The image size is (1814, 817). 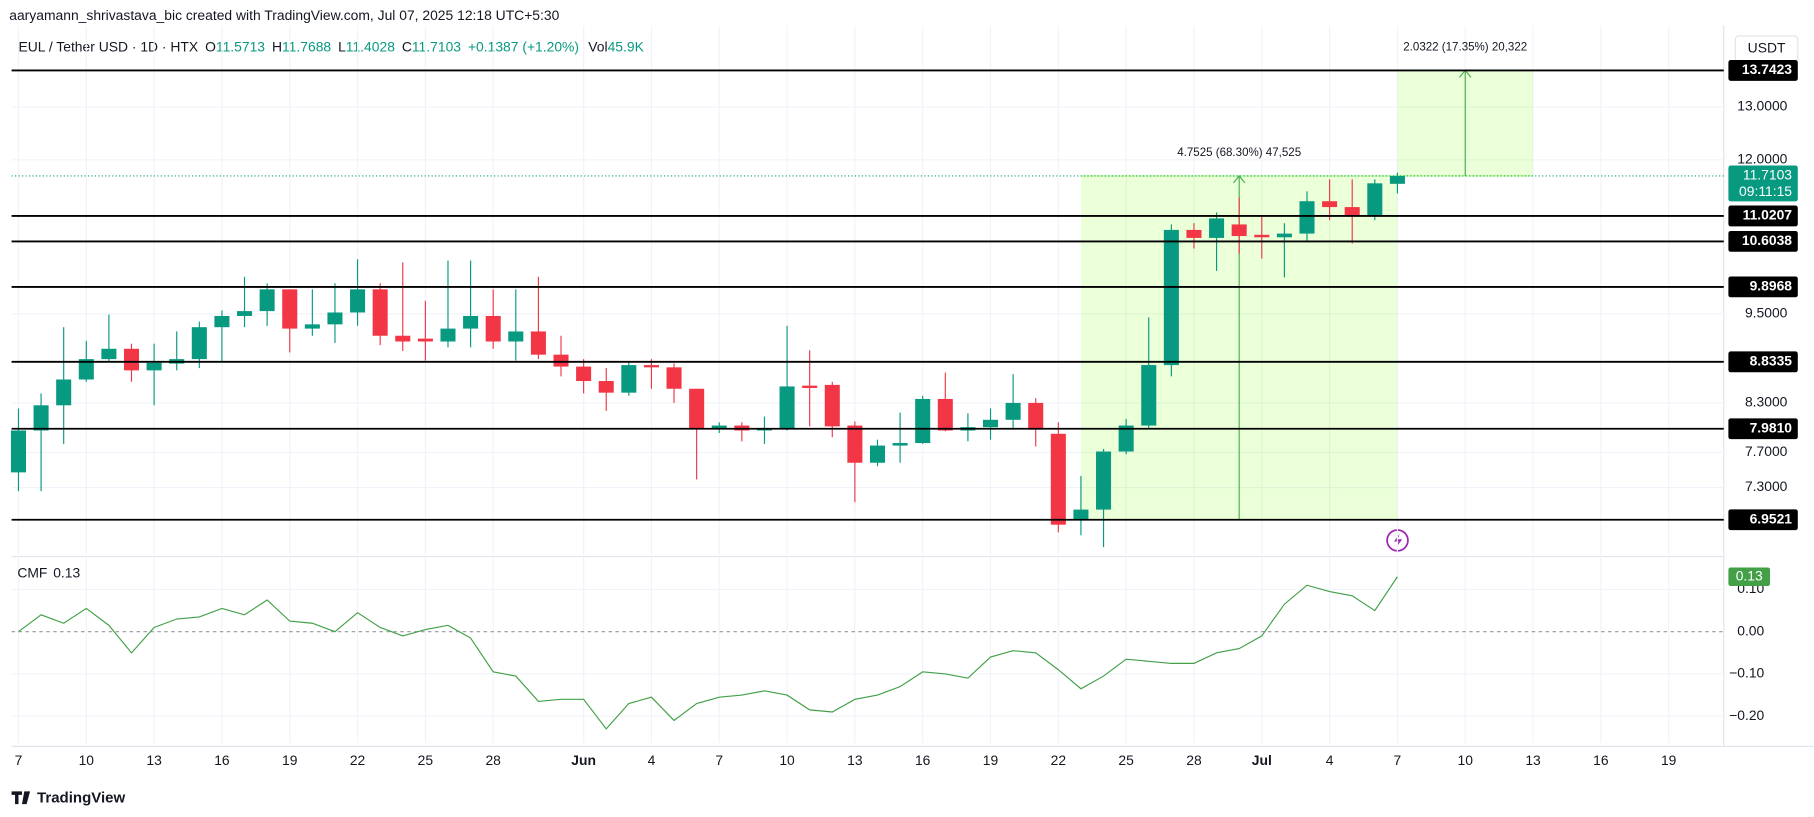 What do you see at coordinates (1766, 313) in the screenshot?
I see `y-tick-label: 9.5000` at bounding box center [1766, 313].